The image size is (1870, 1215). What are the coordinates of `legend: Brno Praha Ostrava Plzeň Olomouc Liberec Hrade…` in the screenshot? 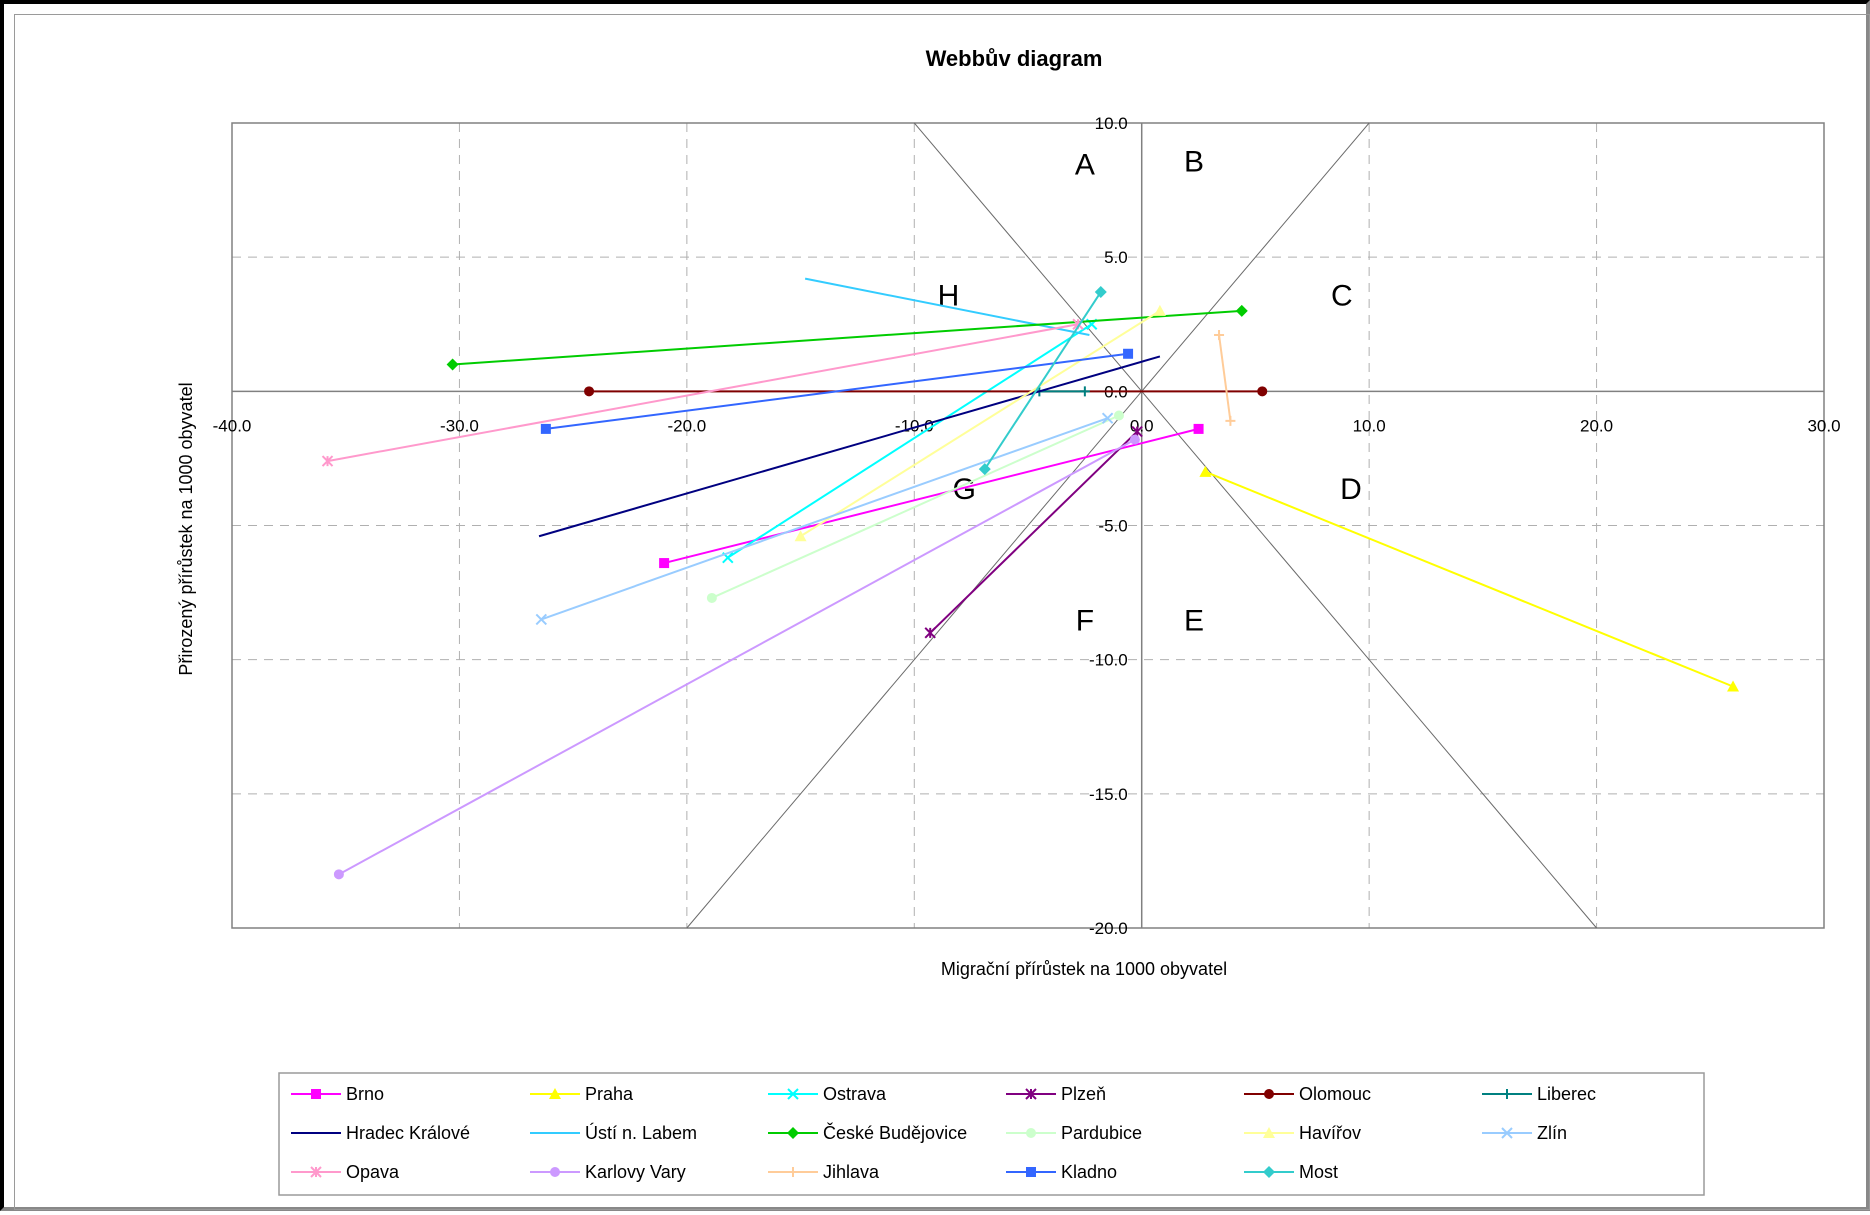 It's located at (991, 1134).